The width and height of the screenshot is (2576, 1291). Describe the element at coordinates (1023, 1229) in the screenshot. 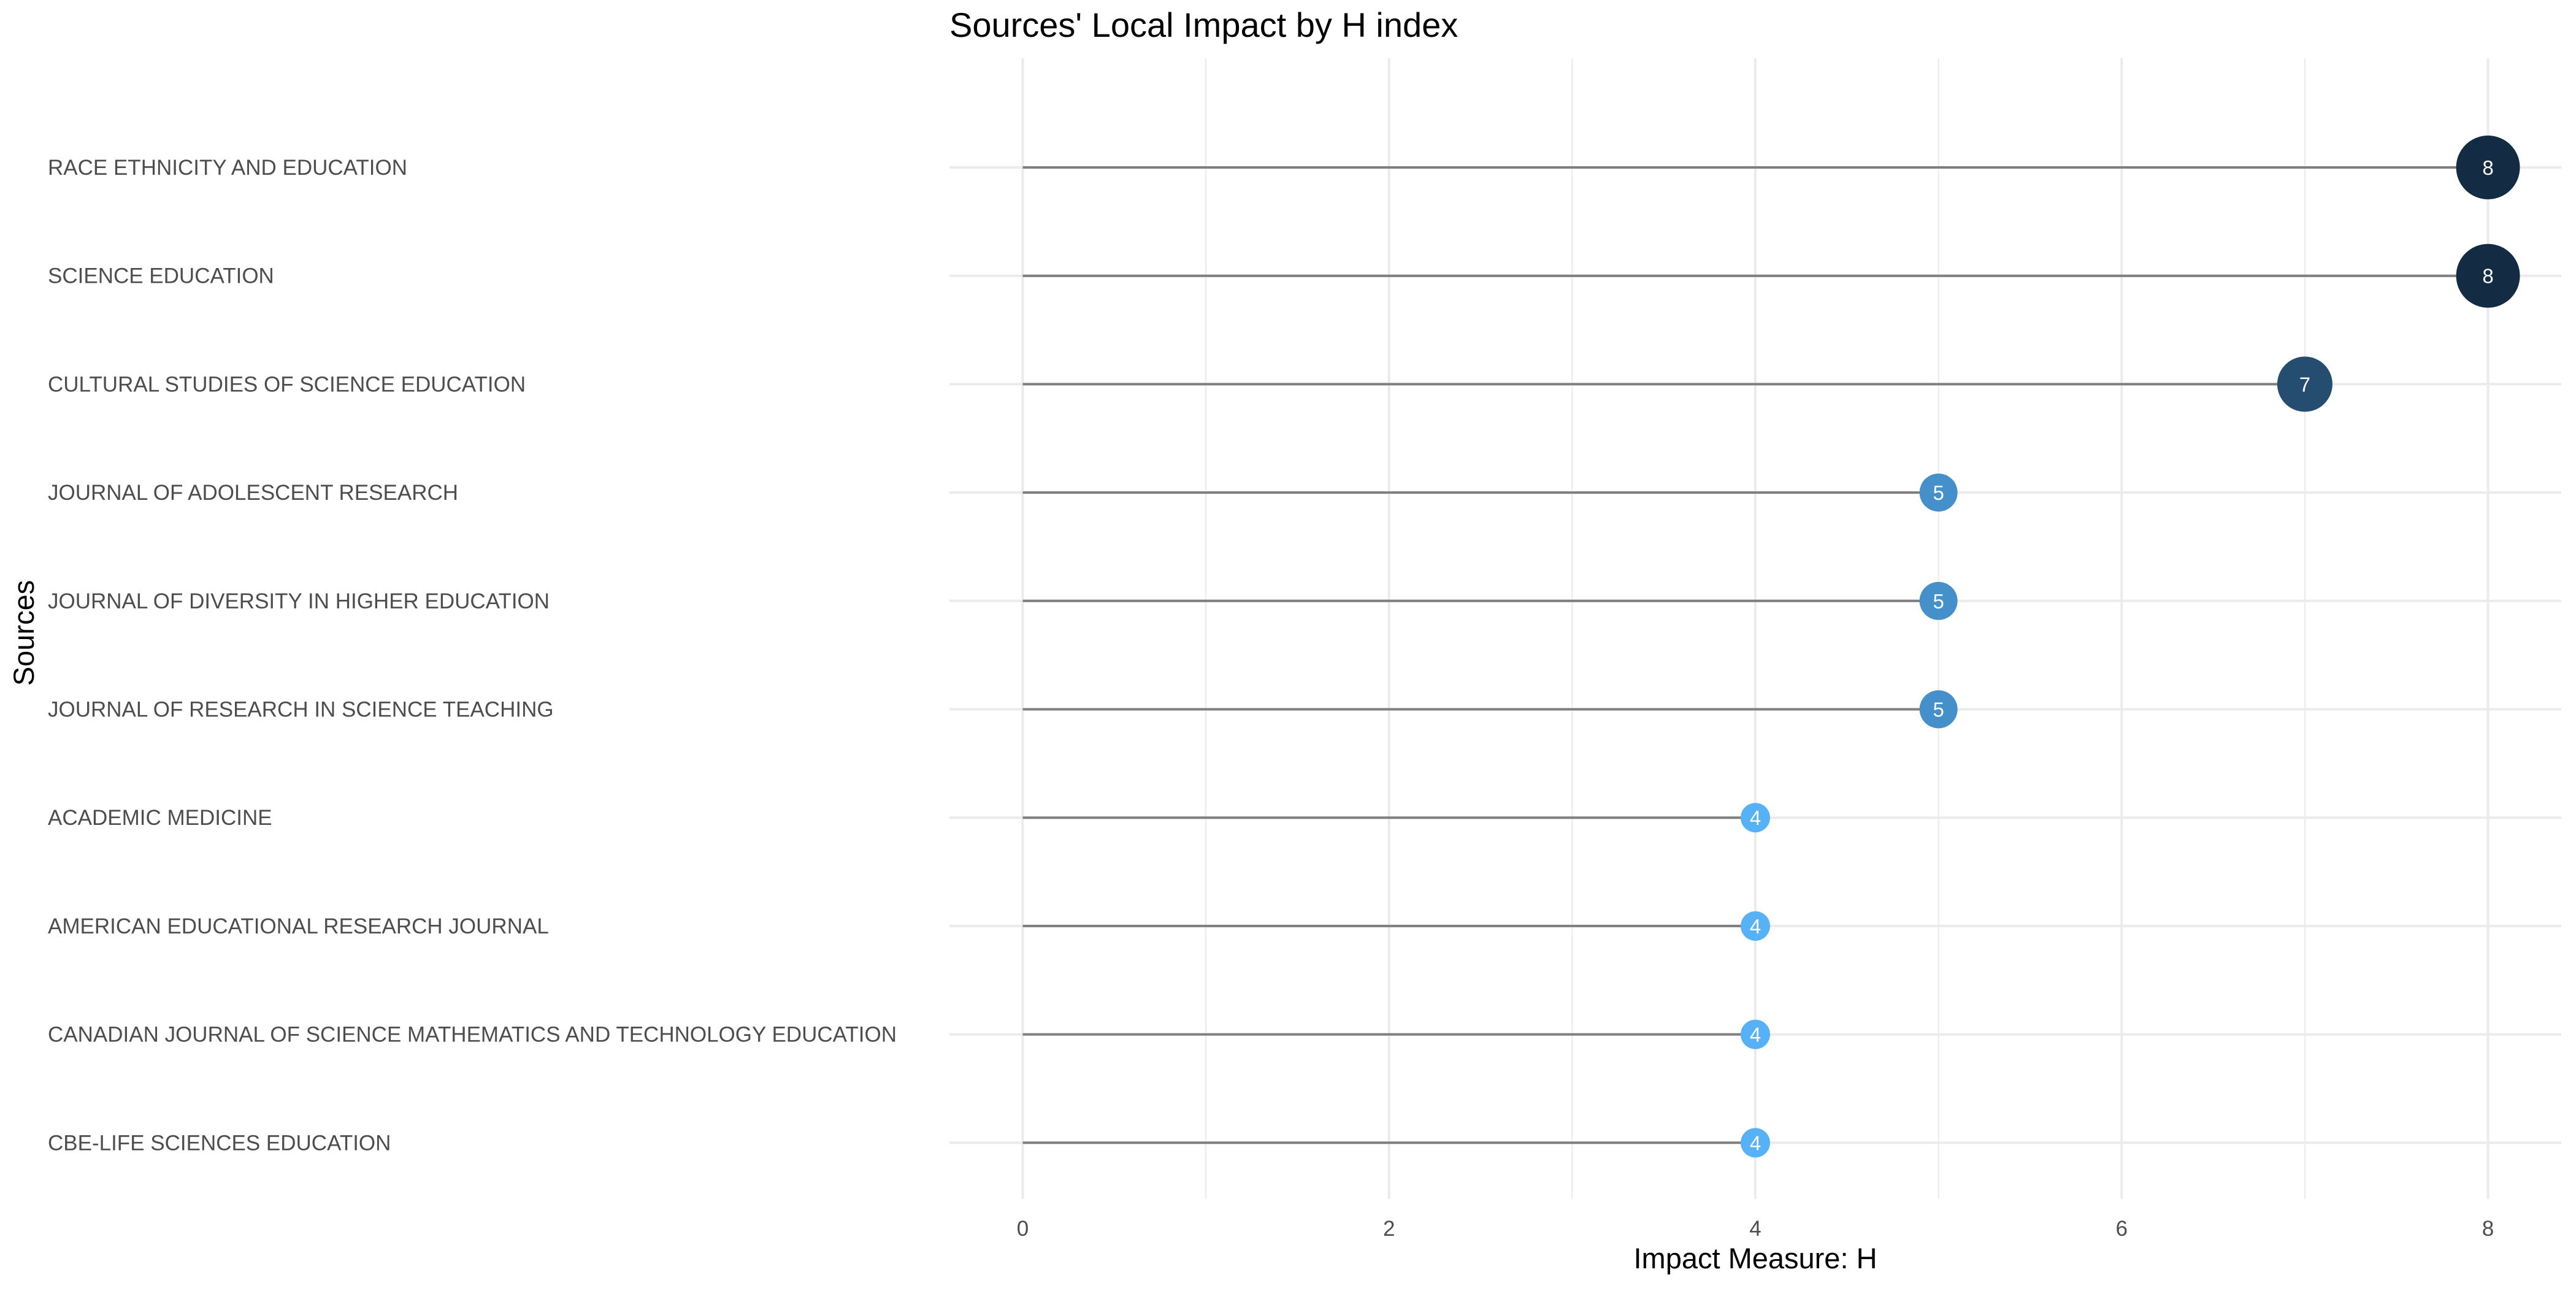

I see `x-tick-label: 0` at that location.